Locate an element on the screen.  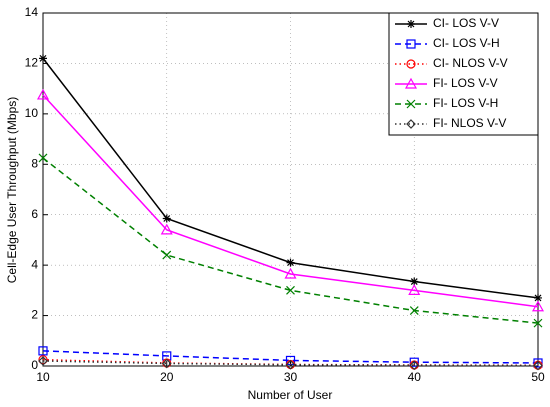
x-axis-label: Number of User is located at coordinates (290, 395).